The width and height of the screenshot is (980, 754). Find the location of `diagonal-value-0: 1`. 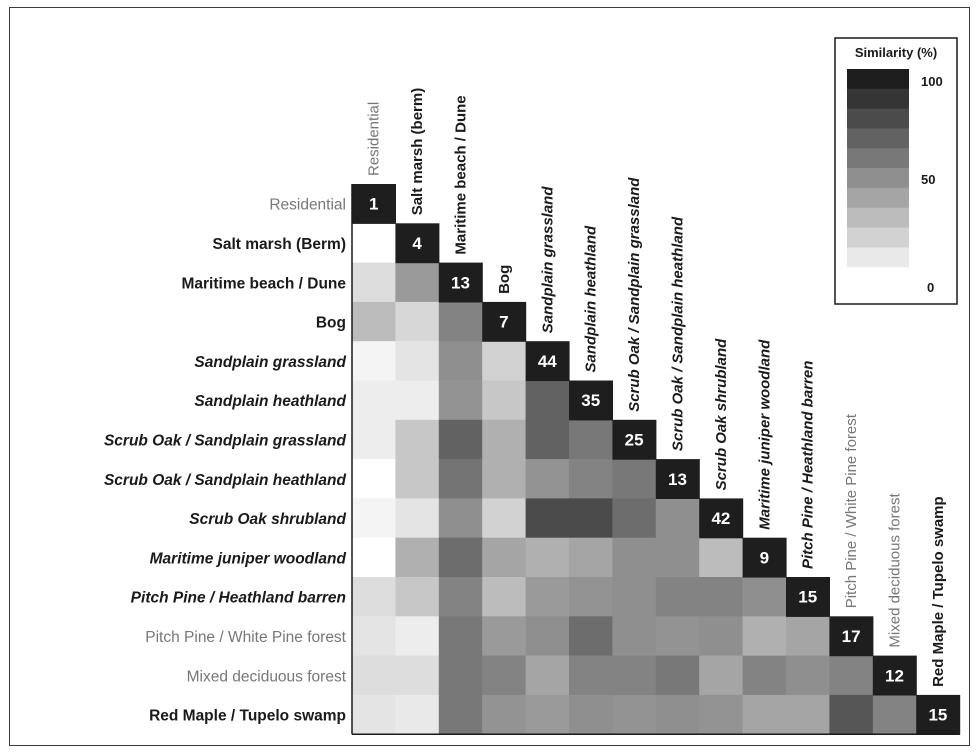

diagonal-value-0: 1 is located at coordinates (373, 204).